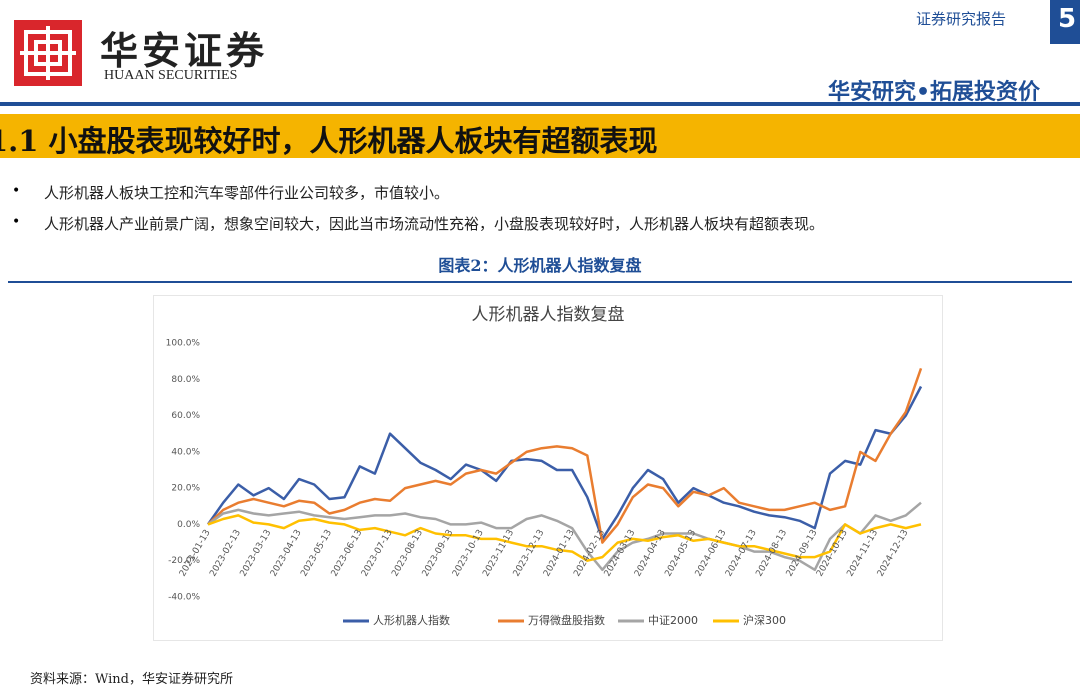 This screenshot has height=696, width=1080. Describe the element at coordinates (1067, 19) in the screenshot. I see `page-number: 5` at that location.